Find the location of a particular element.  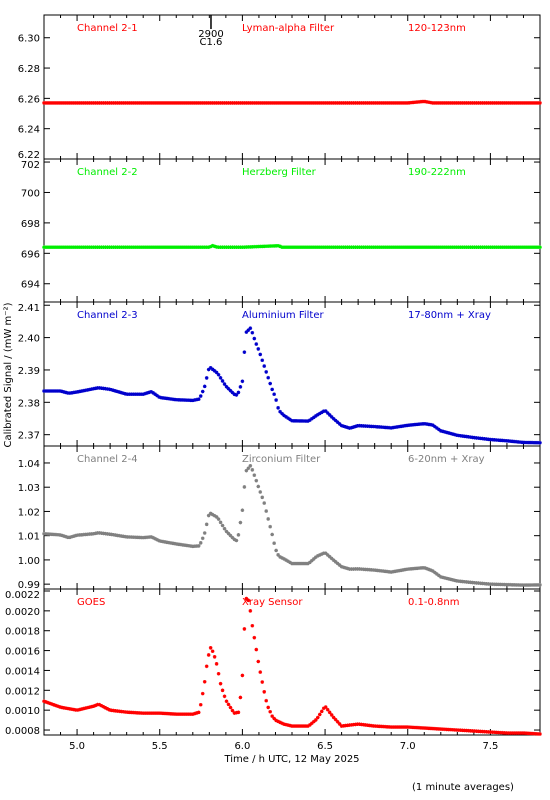

panel-label: Channel 2-4 is located at coordinates (107, 459).